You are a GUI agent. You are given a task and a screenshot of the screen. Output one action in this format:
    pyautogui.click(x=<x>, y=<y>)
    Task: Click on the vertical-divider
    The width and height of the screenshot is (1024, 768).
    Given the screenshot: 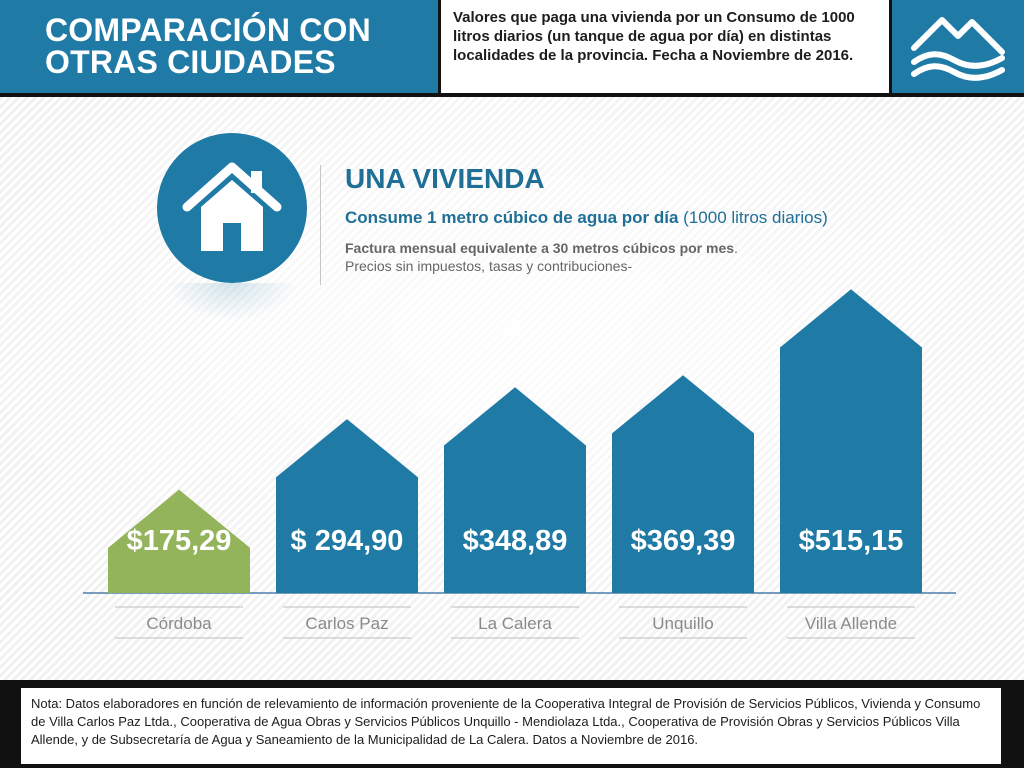 What is the action you would take?
    pyautogui.click(x=320, y=225)
    